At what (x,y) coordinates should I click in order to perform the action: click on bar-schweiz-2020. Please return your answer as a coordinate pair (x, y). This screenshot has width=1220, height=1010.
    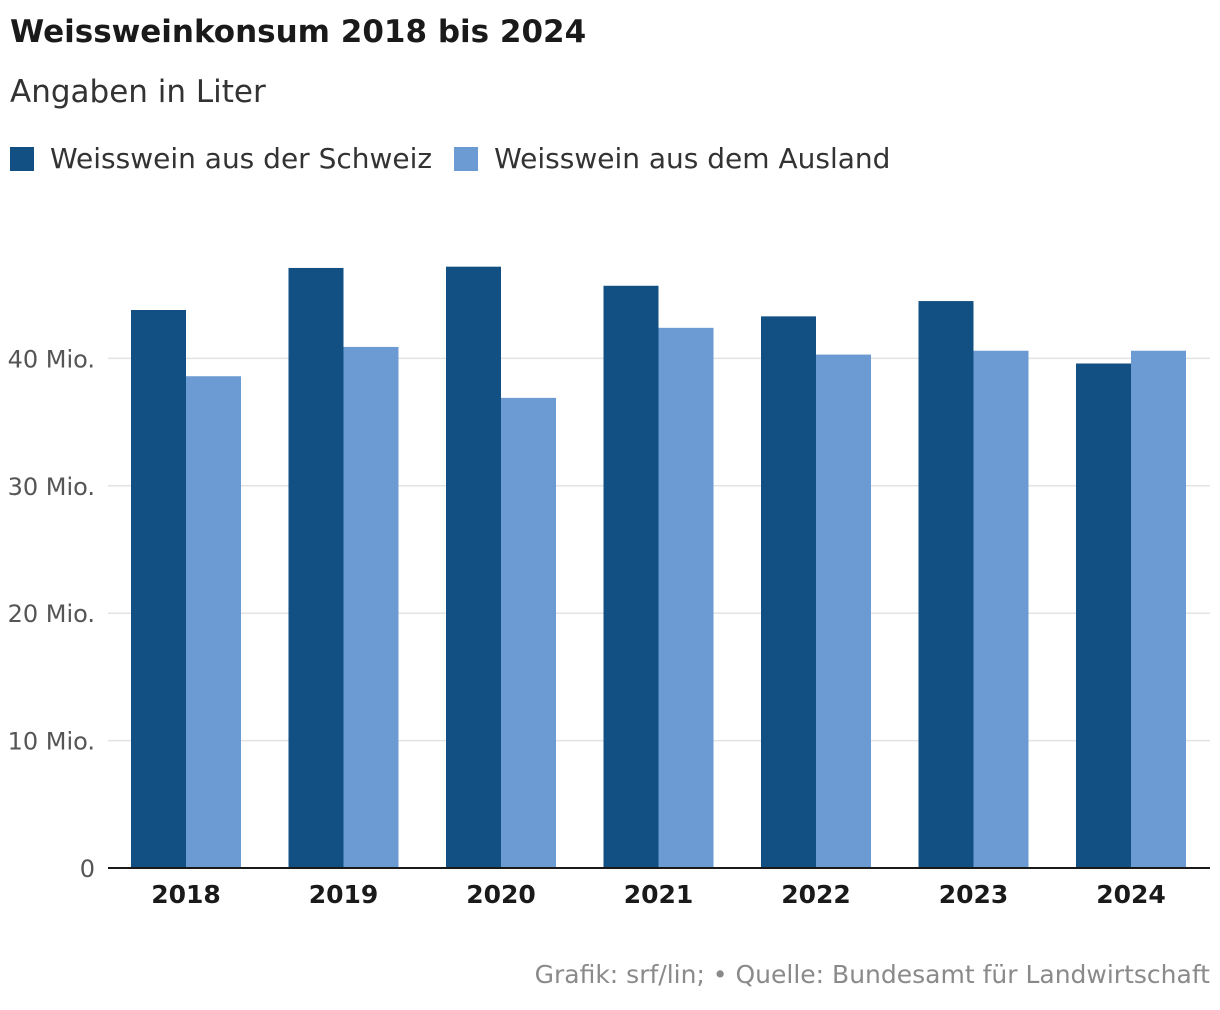
    Looking at the image, I should click on (473, 567).